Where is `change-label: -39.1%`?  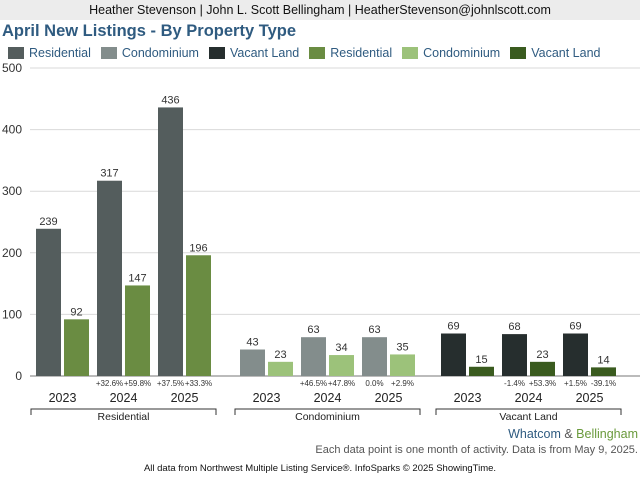 change-label: -39.1% is located at coordinates (603, 383).